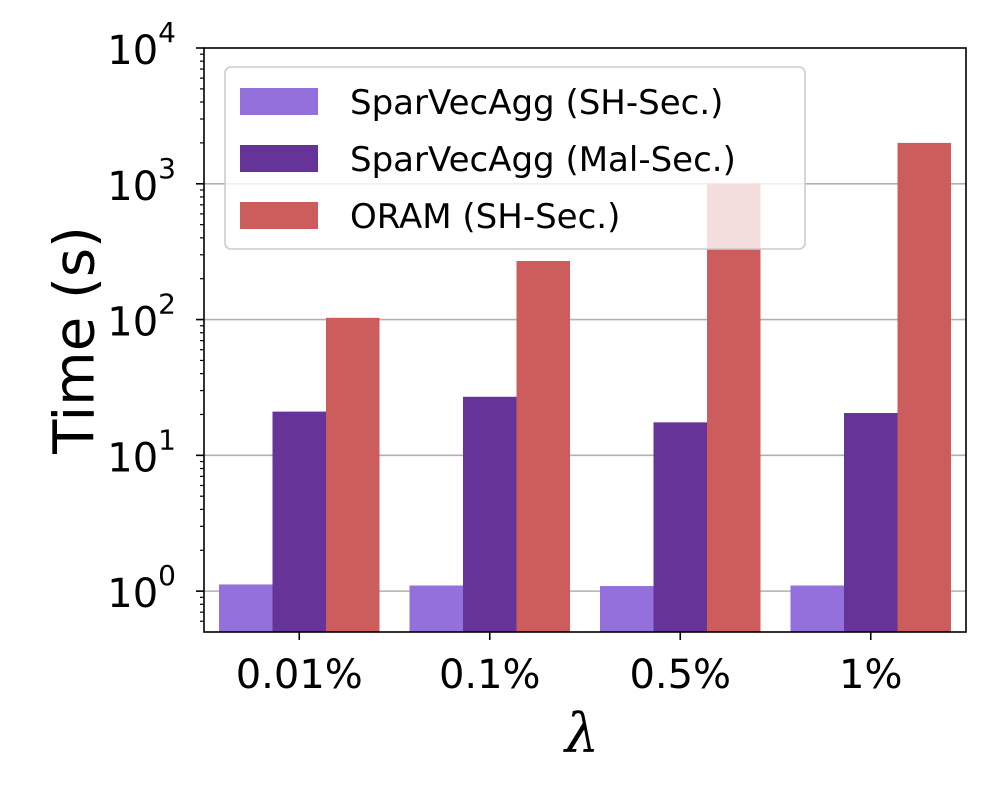 The image size is (997, 797). Describe the element at coordinates (680, 675) in the screenshot. I see `x-tick-label: 0.5%` at that location.